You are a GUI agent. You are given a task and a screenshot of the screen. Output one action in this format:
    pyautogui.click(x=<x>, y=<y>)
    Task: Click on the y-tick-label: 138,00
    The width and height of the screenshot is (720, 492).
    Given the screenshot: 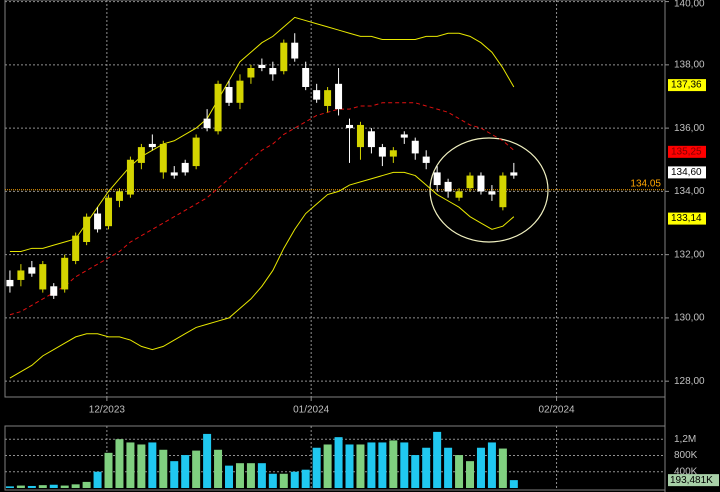 What is the action you would take?
    pyautogui.click(x=689, y=64)
    